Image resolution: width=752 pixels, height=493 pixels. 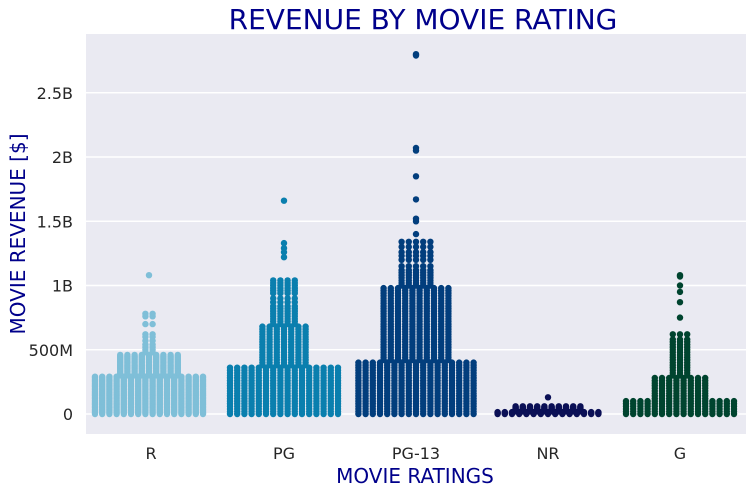 I want to click on y-tick-label: 2B, so click(x=62, y=157).